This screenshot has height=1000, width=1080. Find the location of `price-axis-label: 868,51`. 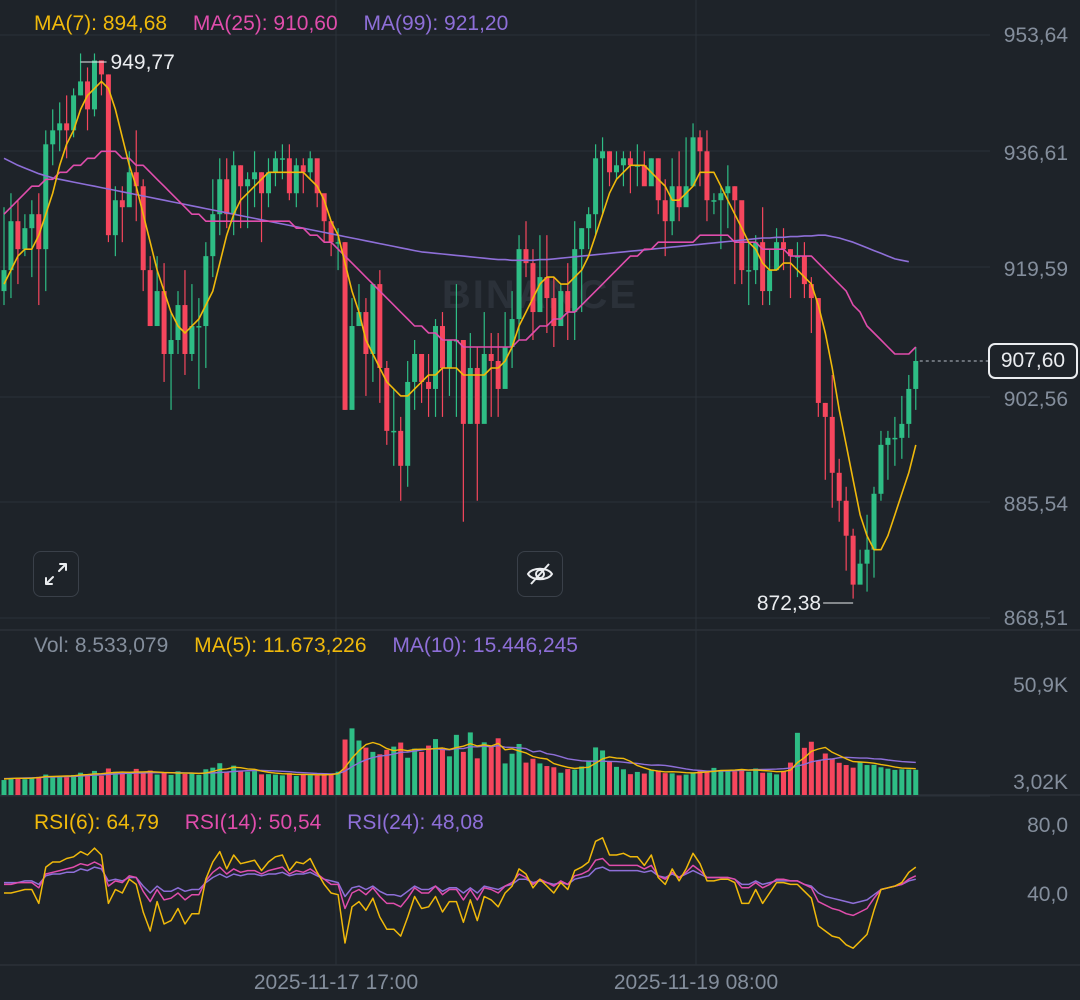

price-axis-label: 868,51 is located at coordinates (1036, 618).